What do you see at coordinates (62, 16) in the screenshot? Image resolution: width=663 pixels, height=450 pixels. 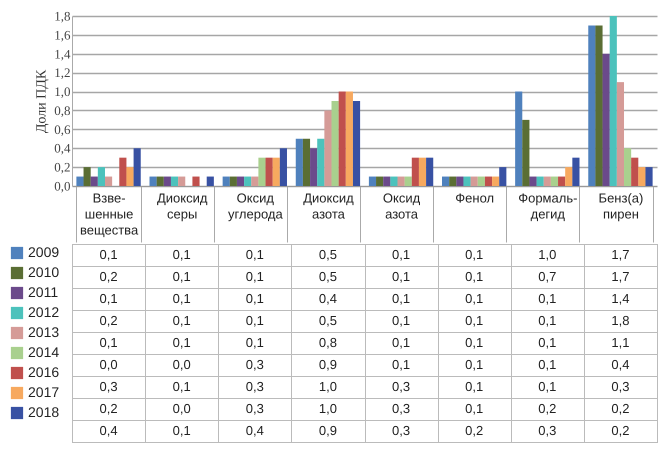 I see `y-tick-label: 1,8` at bounding box center [62, 16].